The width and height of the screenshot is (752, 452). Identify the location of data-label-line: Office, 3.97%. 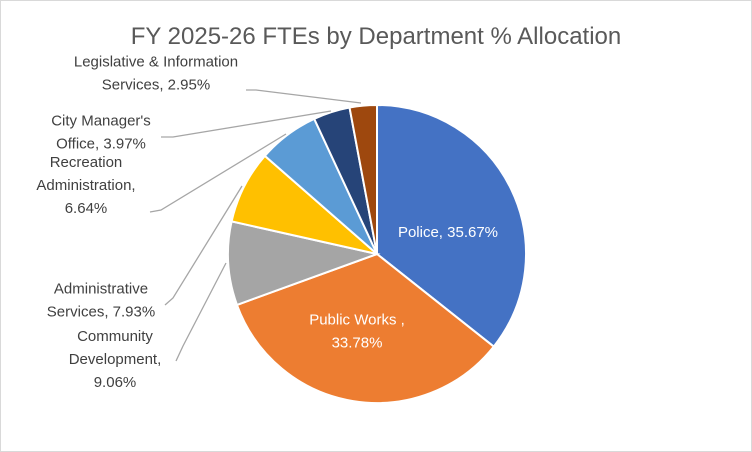
(101, 144).